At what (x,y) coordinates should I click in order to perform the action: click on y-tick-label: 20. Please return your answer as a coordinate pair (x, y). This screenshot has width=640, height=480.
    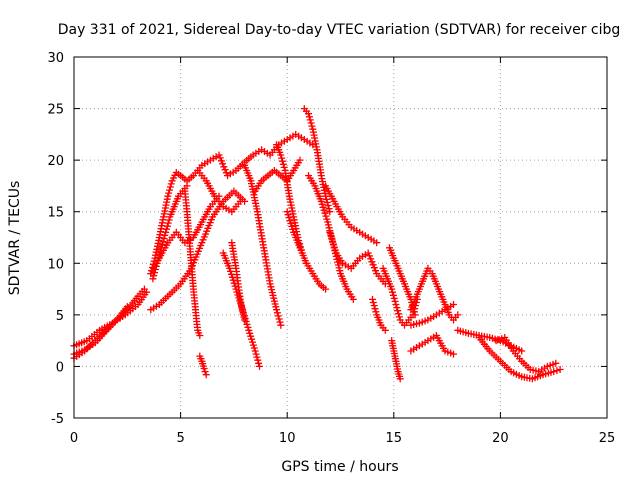
    Looking at the image, I should click on (55, 161).